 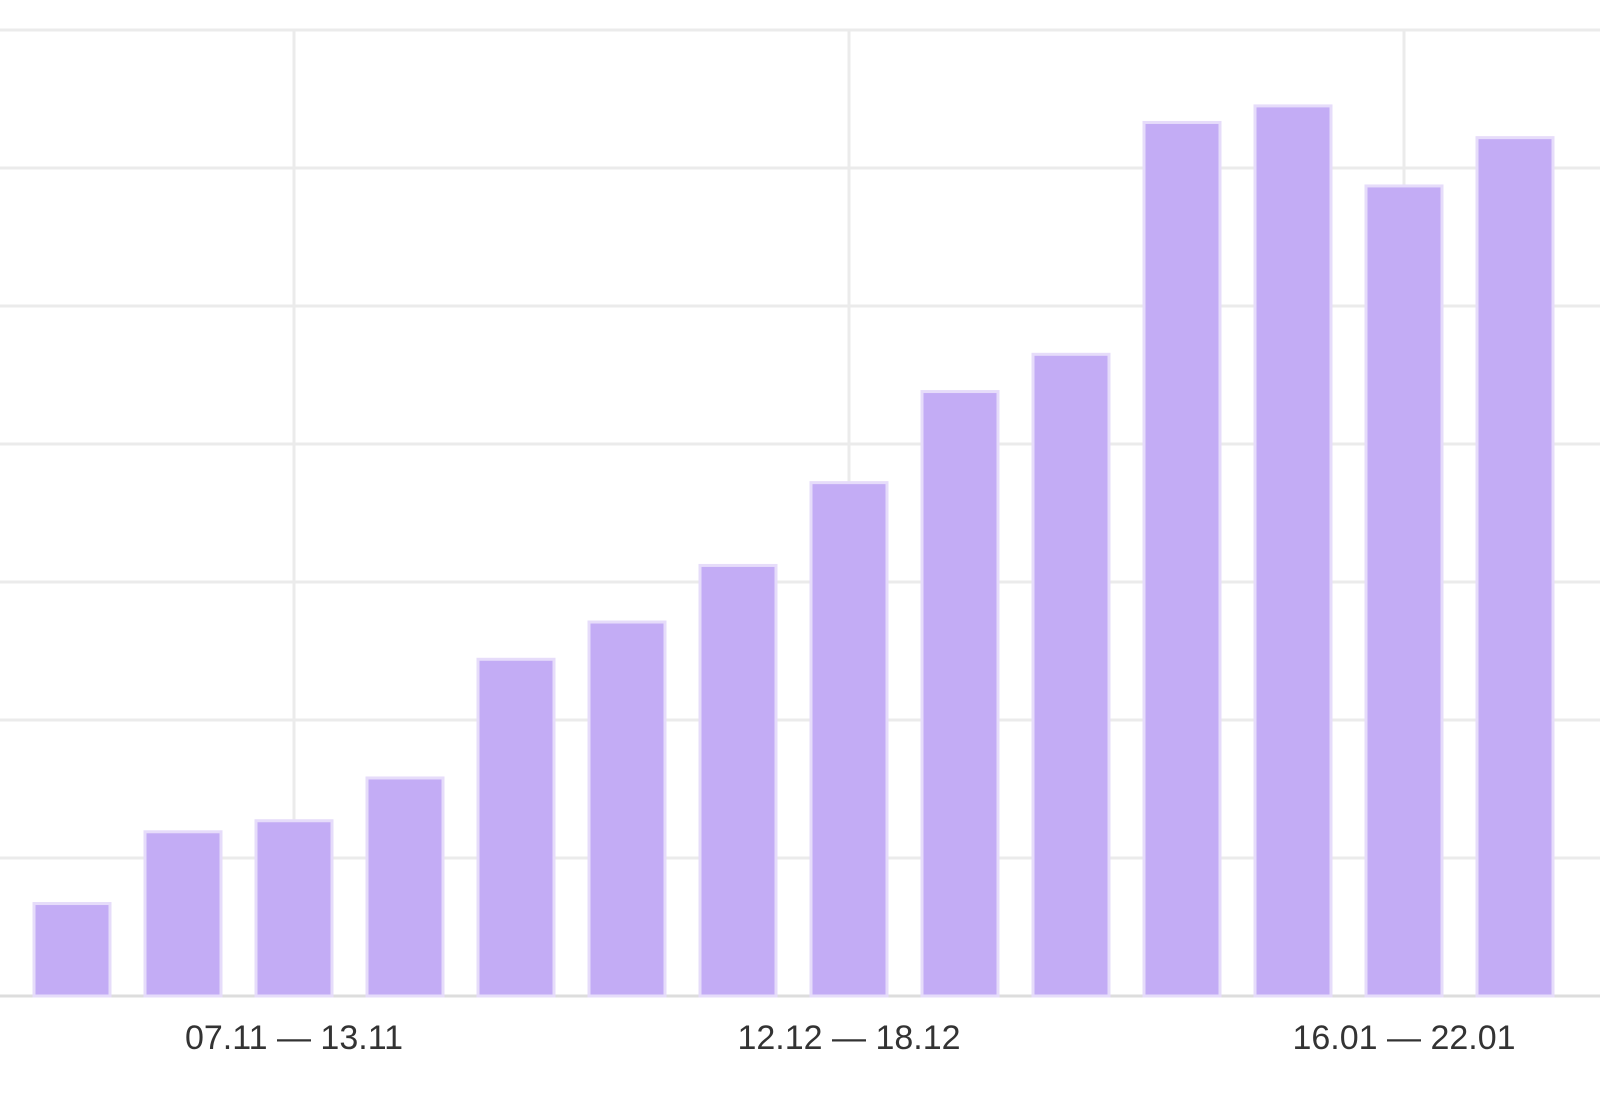 What do you see at coordinates (294, 1038) in the screenshot?
I see `x-tick-label: 07.11 — 13.11` at bounding box center [294, 1038].